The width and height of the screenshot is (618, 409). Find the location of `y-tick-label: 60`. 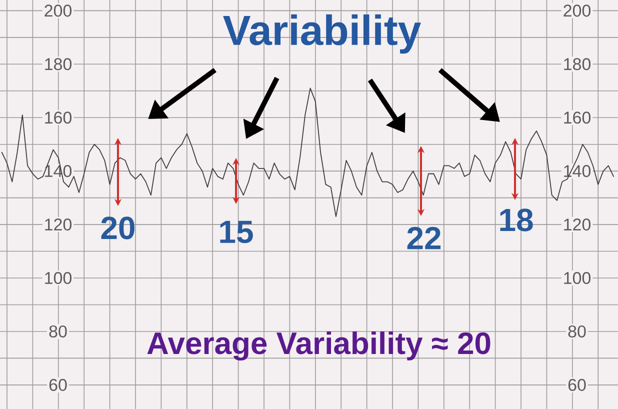

y-tick-label: 60 is located at coordinates (58, 384).